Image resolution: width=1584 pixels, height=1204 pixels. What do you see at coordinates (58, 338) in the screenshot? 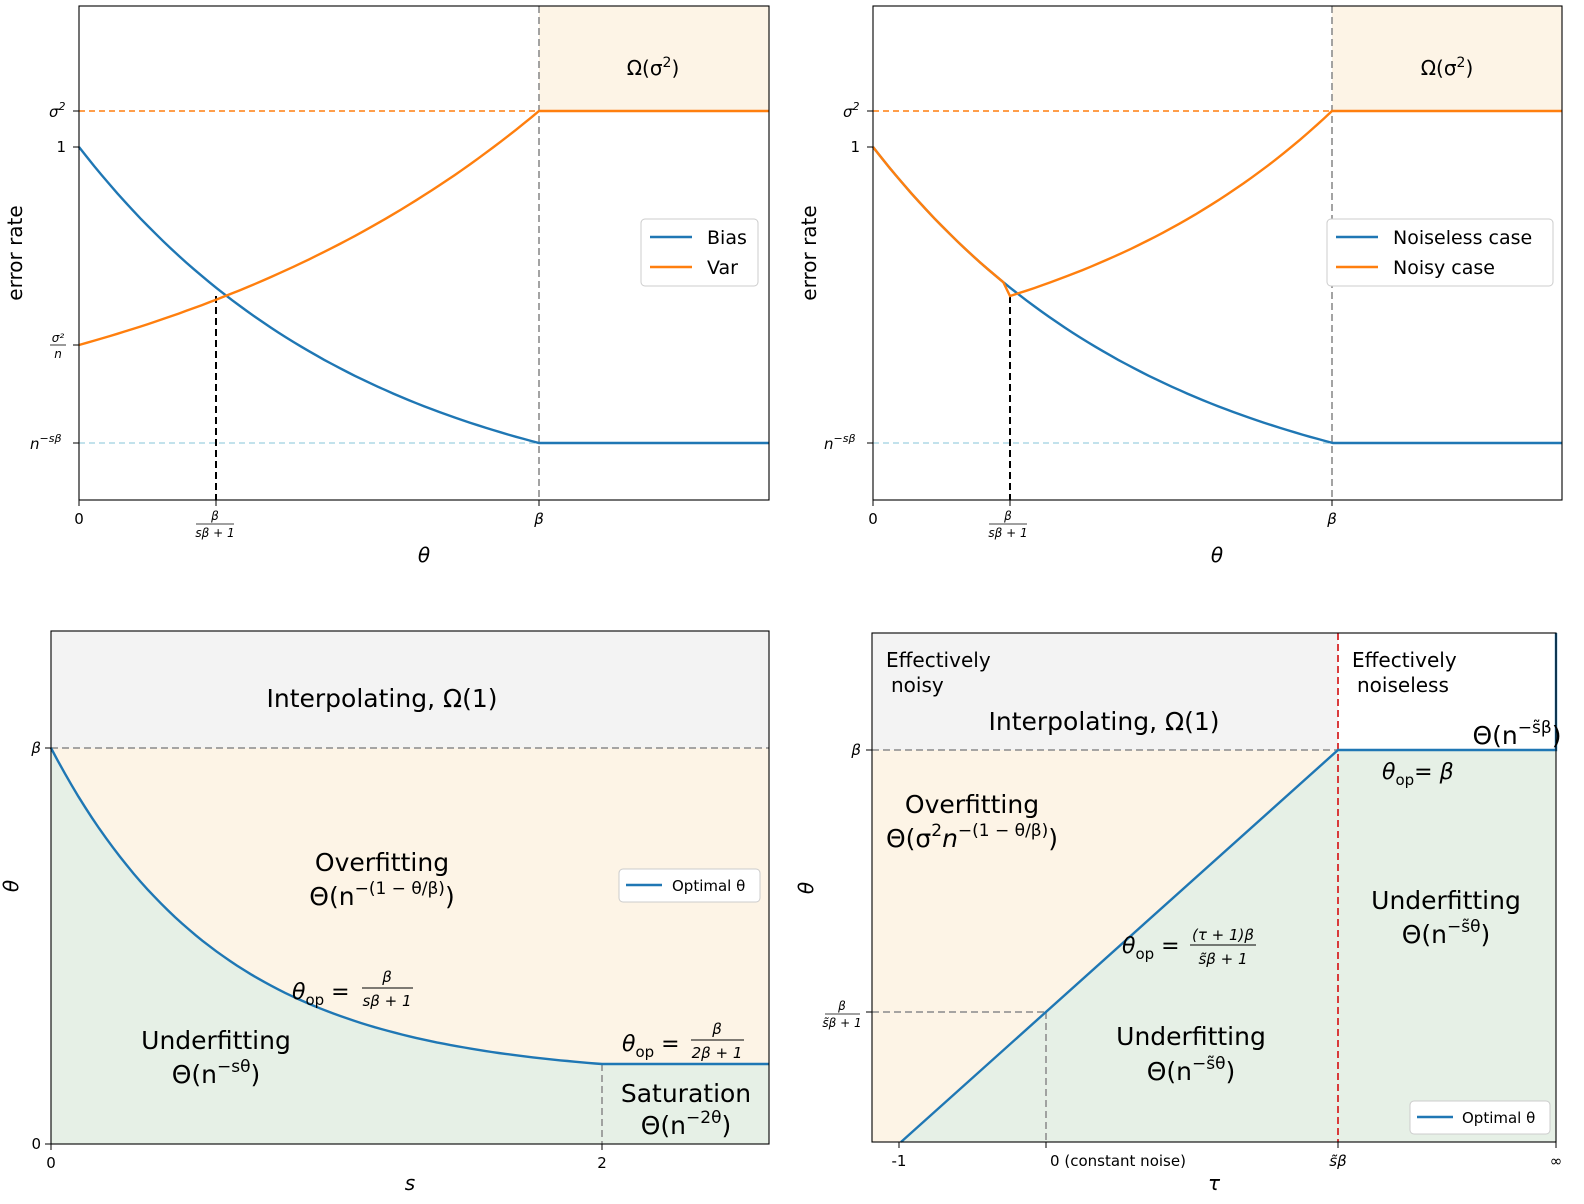
I see `y-tick-sn-num: σ²` at bounding box center [58, 338].